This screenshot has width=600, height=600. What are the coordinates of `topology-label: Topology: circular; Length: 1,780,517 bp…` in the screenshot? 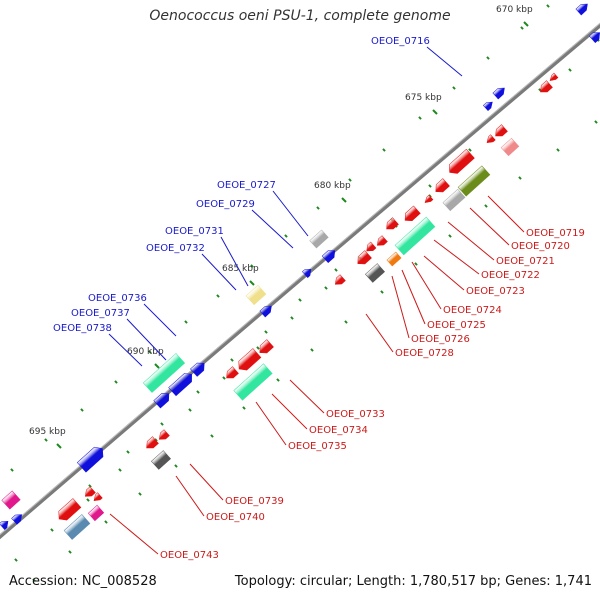 It's located at (413, 581).